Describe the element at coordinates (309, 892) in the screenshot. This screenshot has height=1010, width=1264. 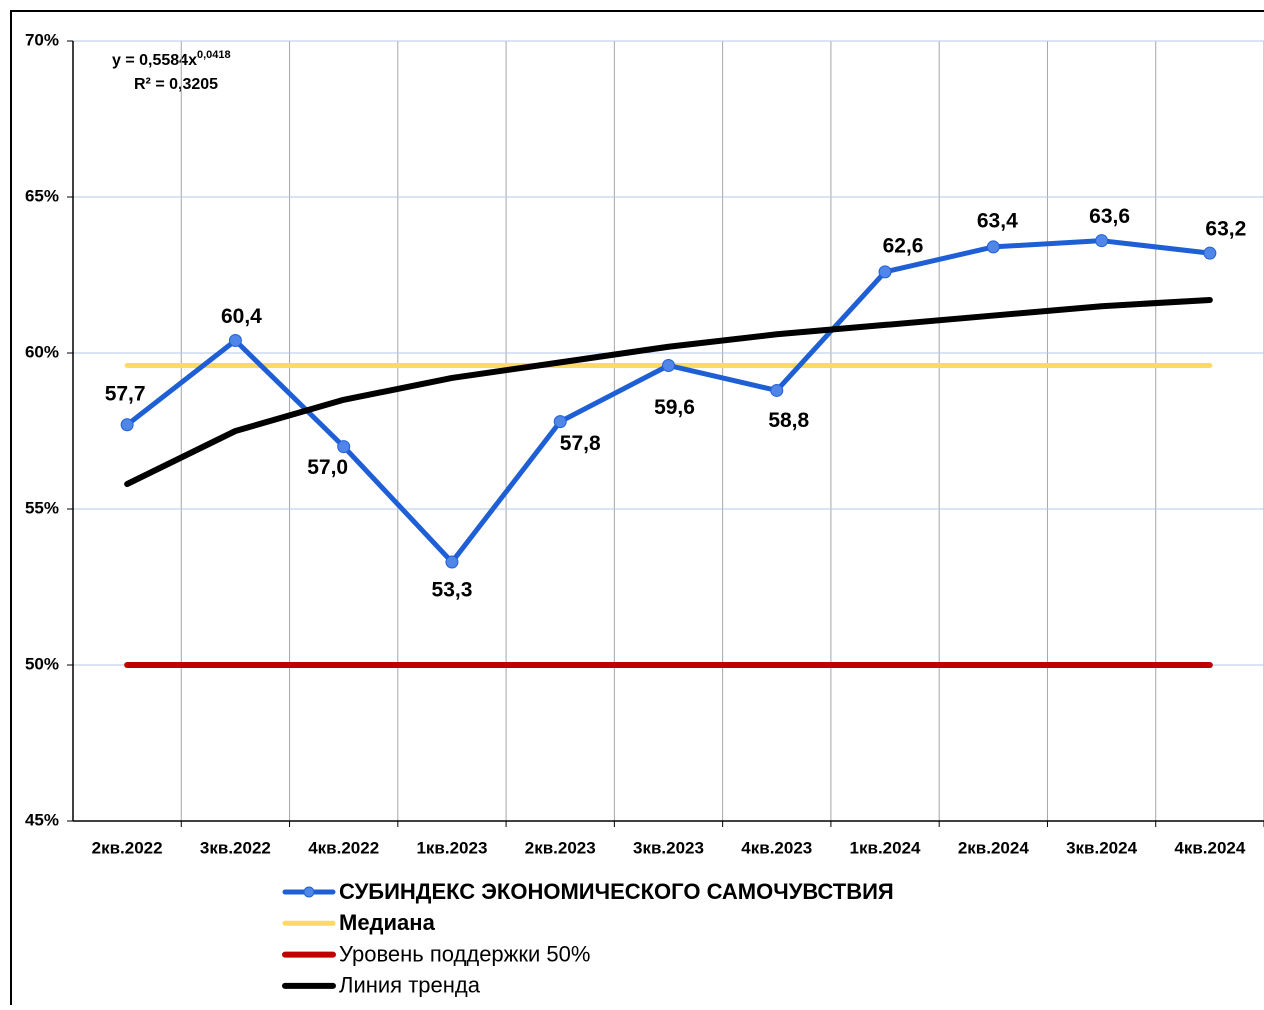
I see `legend-marker` at that location.